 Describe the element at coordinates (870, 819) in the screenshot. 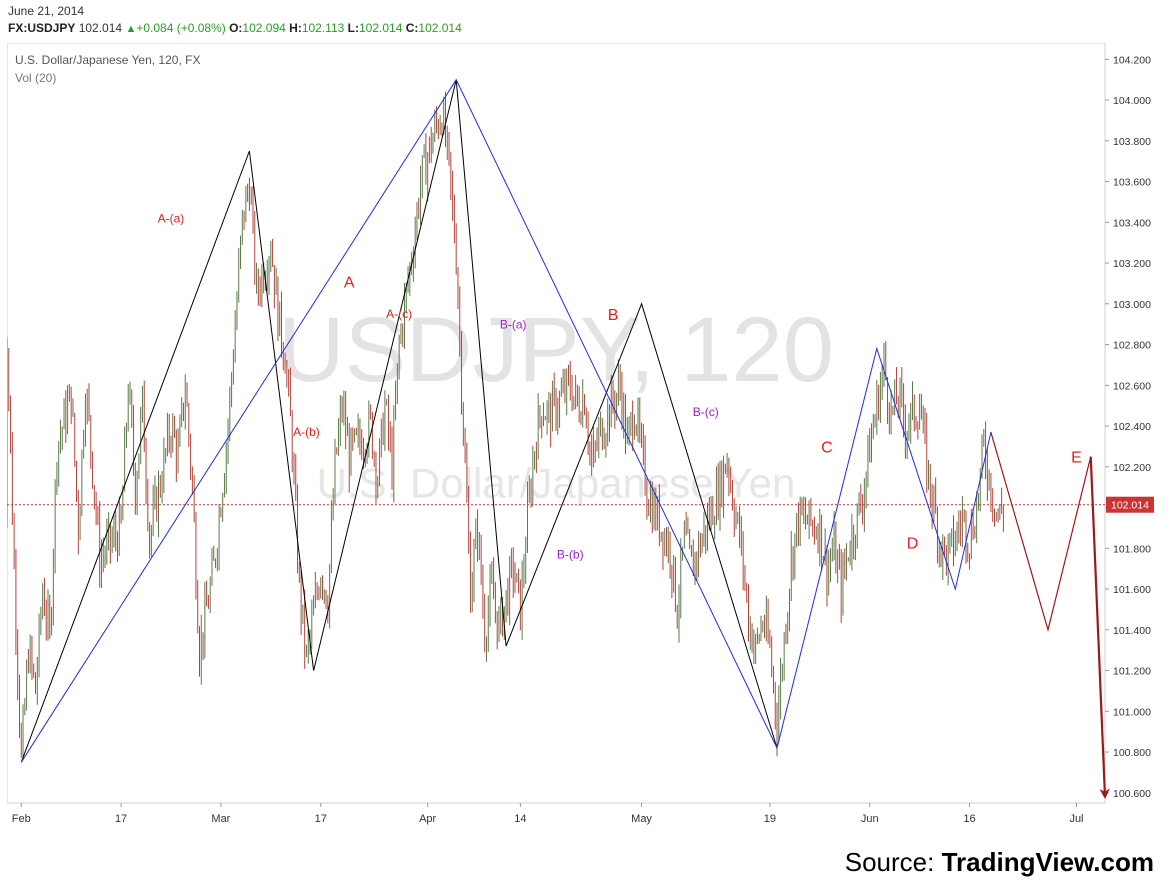

I see `x-tick-label: Jun` at that location.